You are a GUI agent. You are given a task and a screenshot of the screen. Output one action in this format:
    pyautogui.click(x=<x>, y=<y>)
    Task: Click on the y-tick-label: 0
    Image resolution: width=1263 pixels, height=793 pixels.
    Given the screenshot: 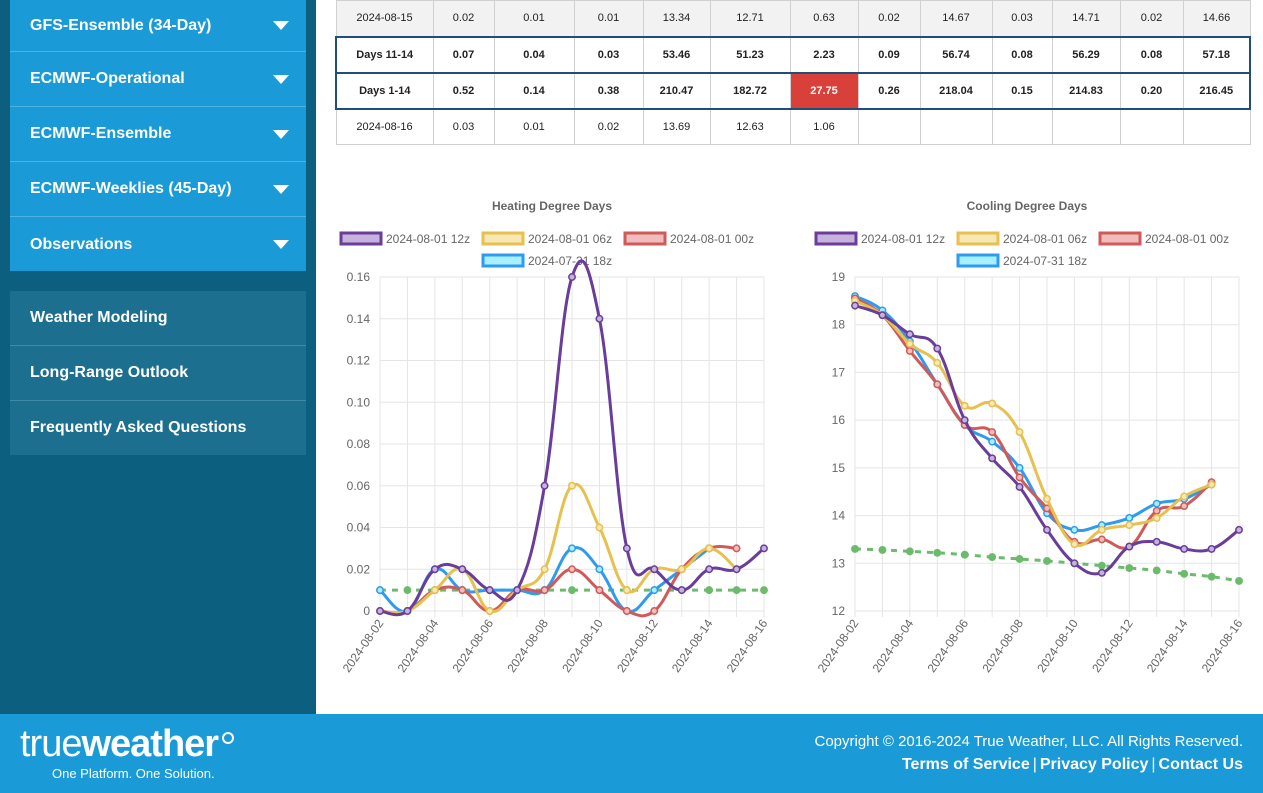 What is the action you would take?
    pyautogui.click(x=366, y=611)
    